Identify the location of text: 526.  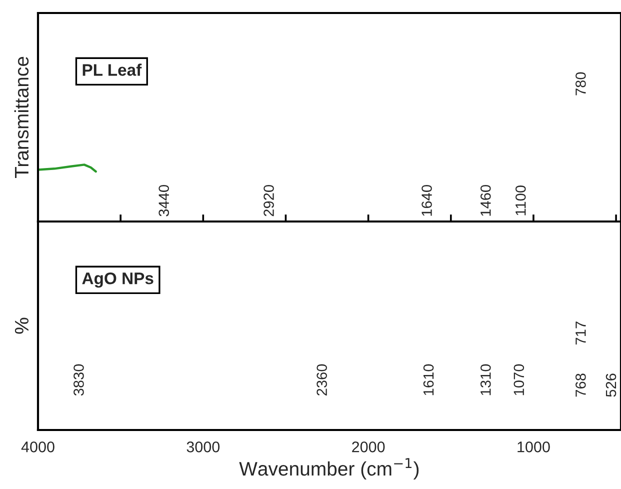
(611, 385).